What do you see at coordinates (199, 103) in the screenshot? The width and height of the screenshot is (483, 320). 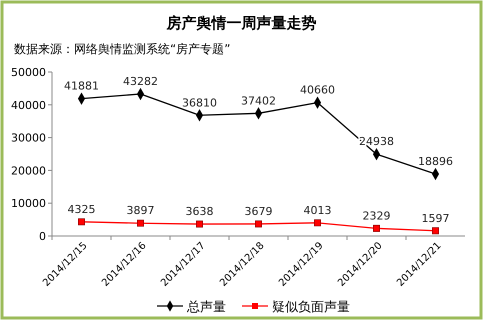 I see `data-label: 36810` at bounding box center [199, 103].